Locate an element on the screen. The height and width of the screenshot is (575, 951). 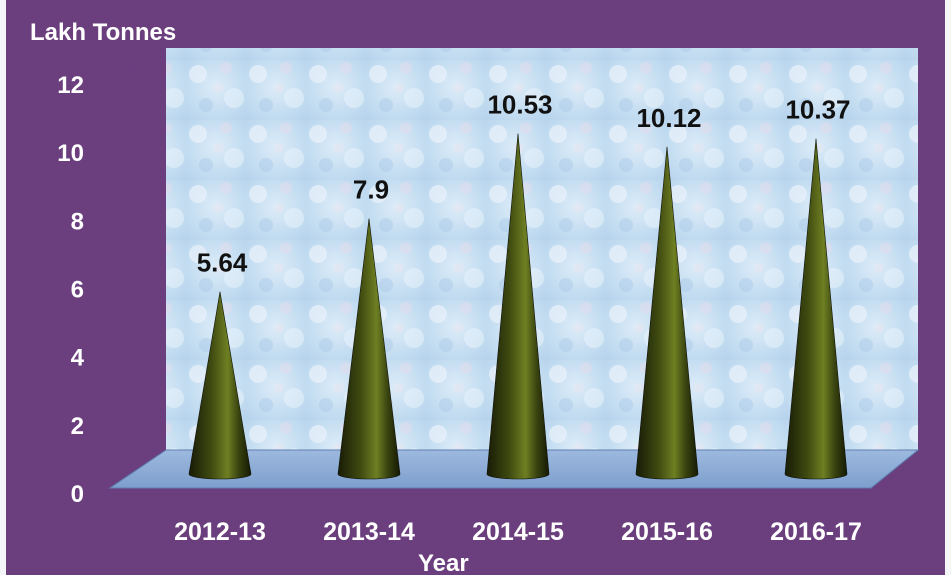
y-tick-label: 2 is located at coordinates (77, 426).